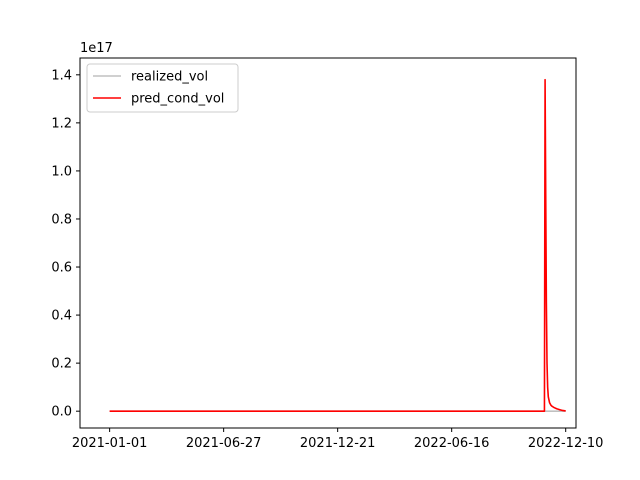  Describe the element at coordinates (61, 75) in the screenshot. I see `y-tick-label: 1.4` at that location.